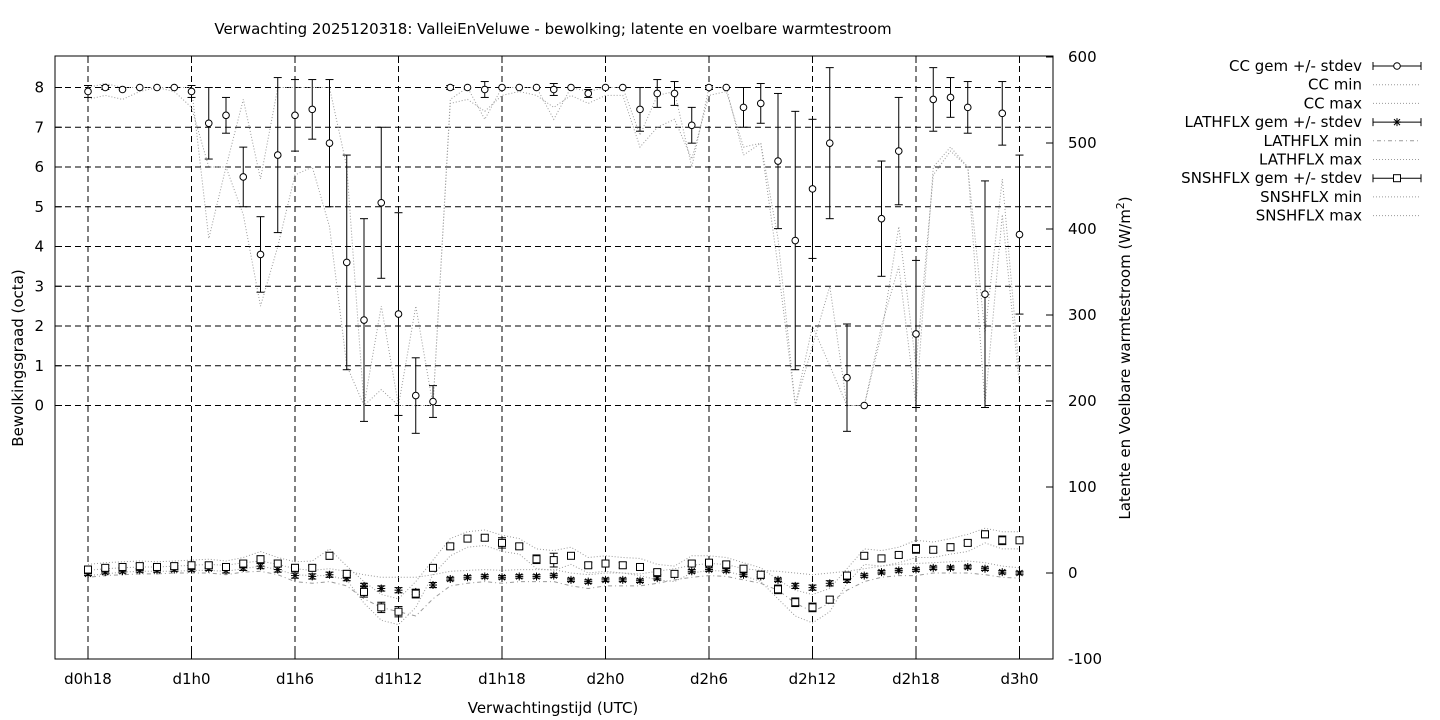 Image resolution: width=1440 pixels, height=720 pixels. Describe the element at coordinates (502, 679) in the screenshot. I see `x-tick-label: d1h18` at that location.